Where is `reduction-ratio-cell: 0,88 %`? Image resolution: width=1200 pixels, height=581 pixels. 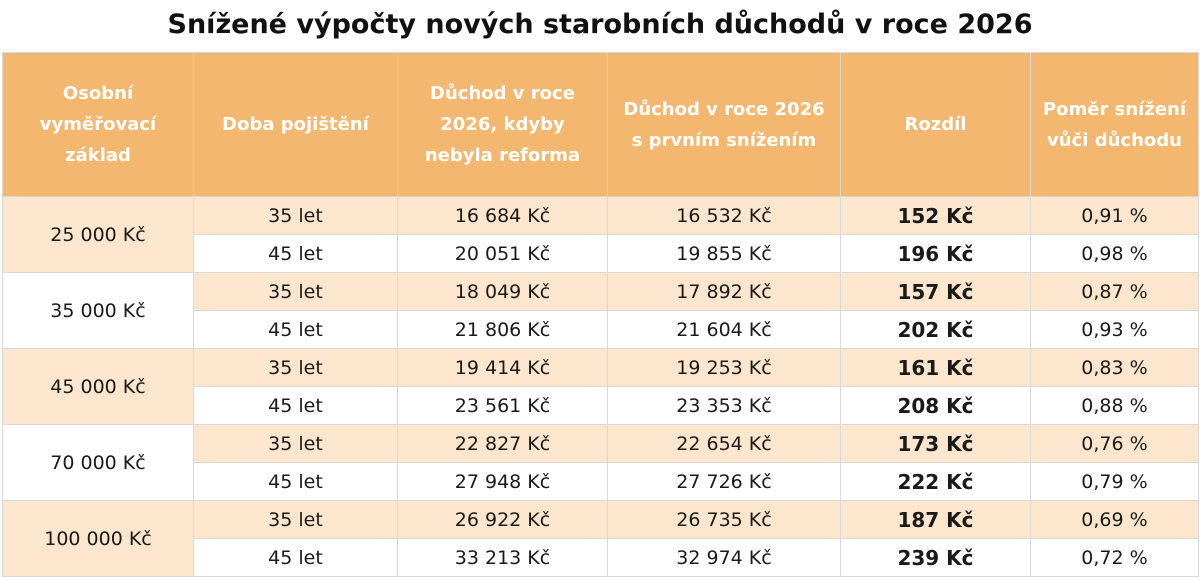 reduction-ratio-cell: 0,88 % is located at coordinates (1114, 405).